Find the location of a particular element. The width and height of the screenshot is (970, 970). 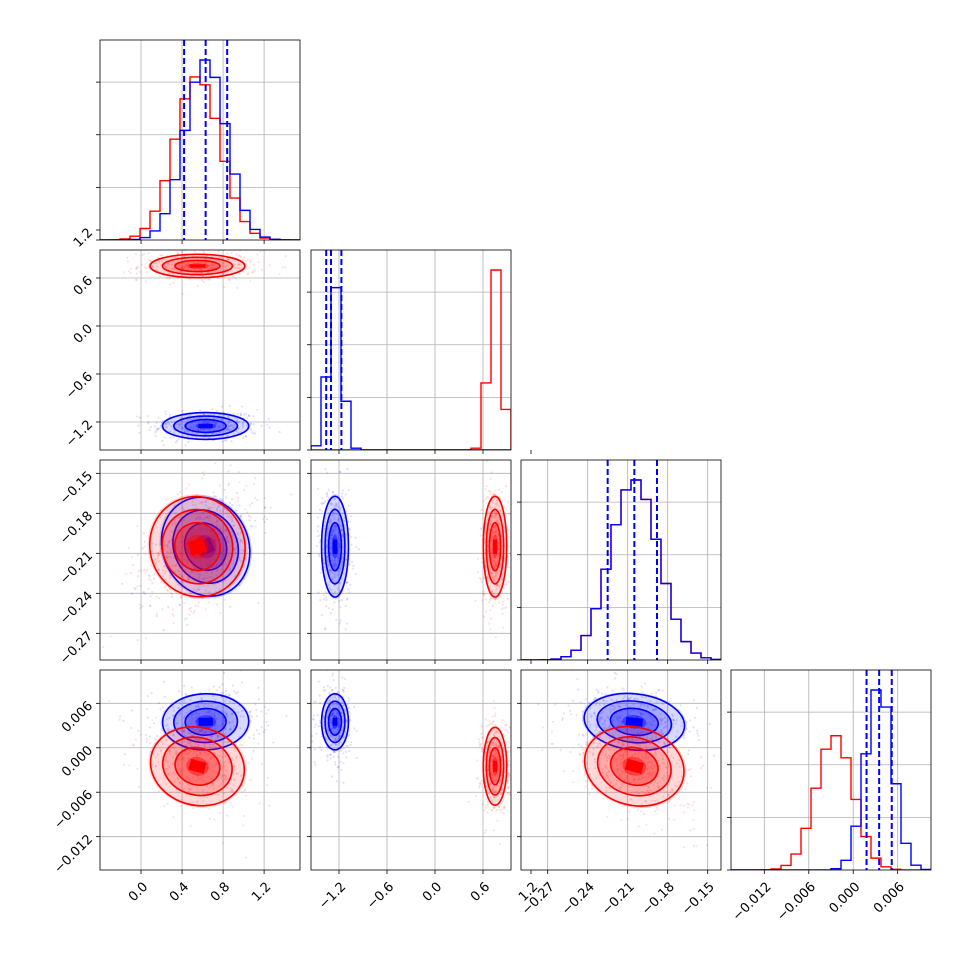

x-tick-label-p0: 0.0 is located at coordinates (138, 892).